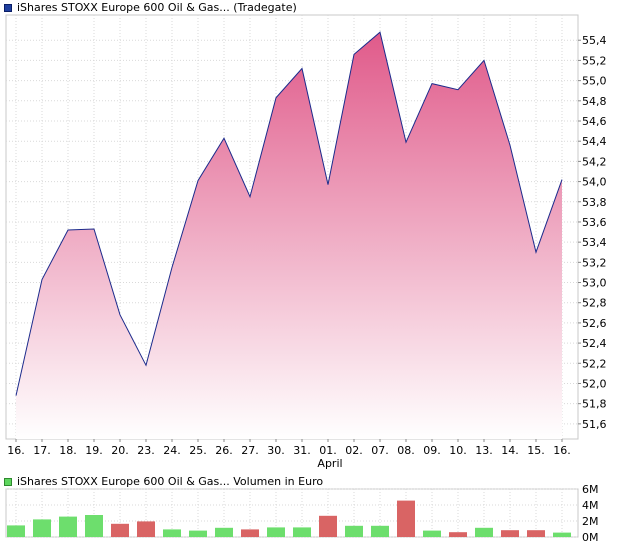 The image size is (620, 546). I want to click on price-y-tick-label: 52,0, so click(594, 383).